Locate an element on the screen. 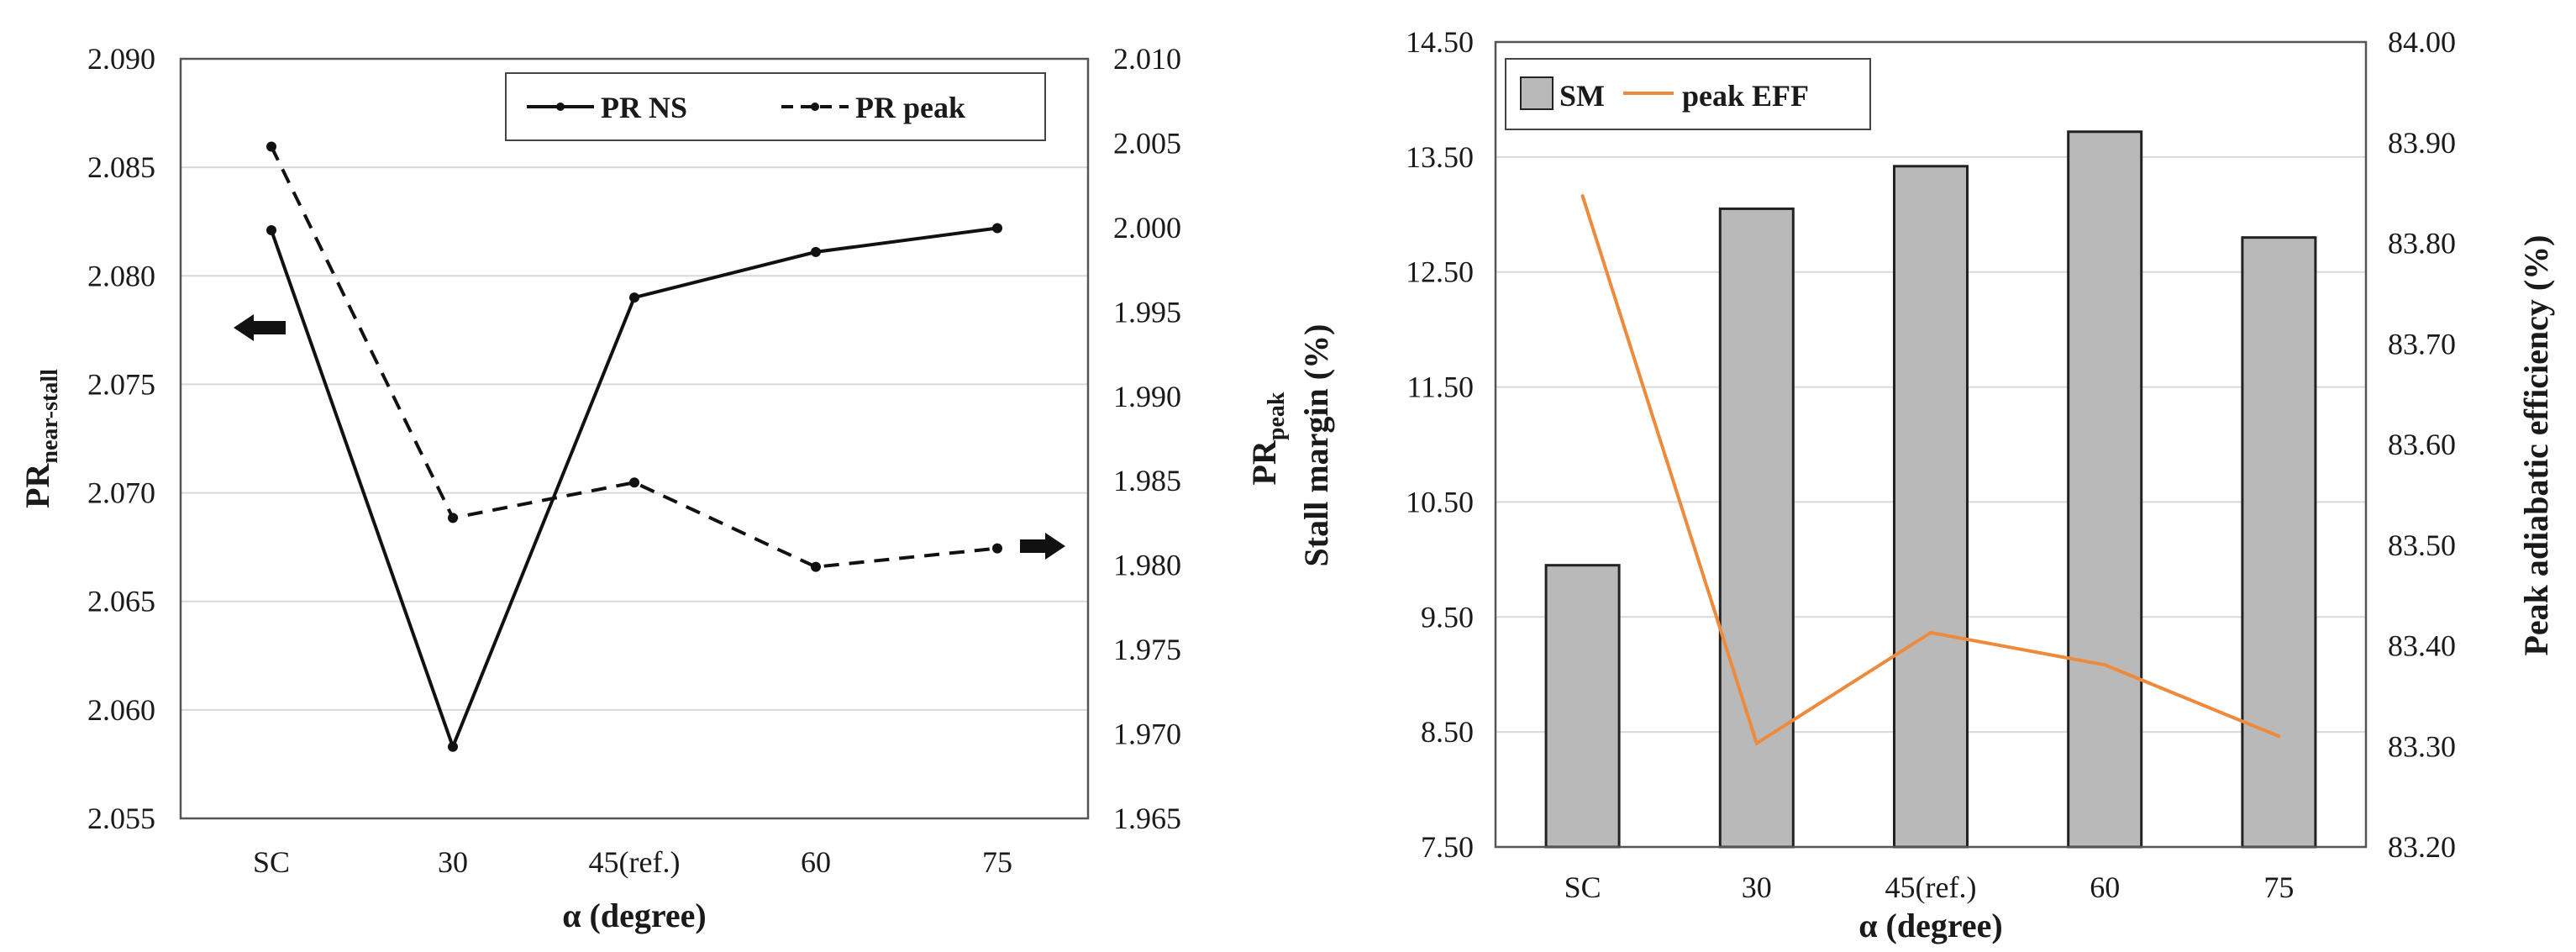 The width and height of the screenshot is (2576, 952). left-chart-ytick-left: 2.075 is located at coordinates (121, 384).